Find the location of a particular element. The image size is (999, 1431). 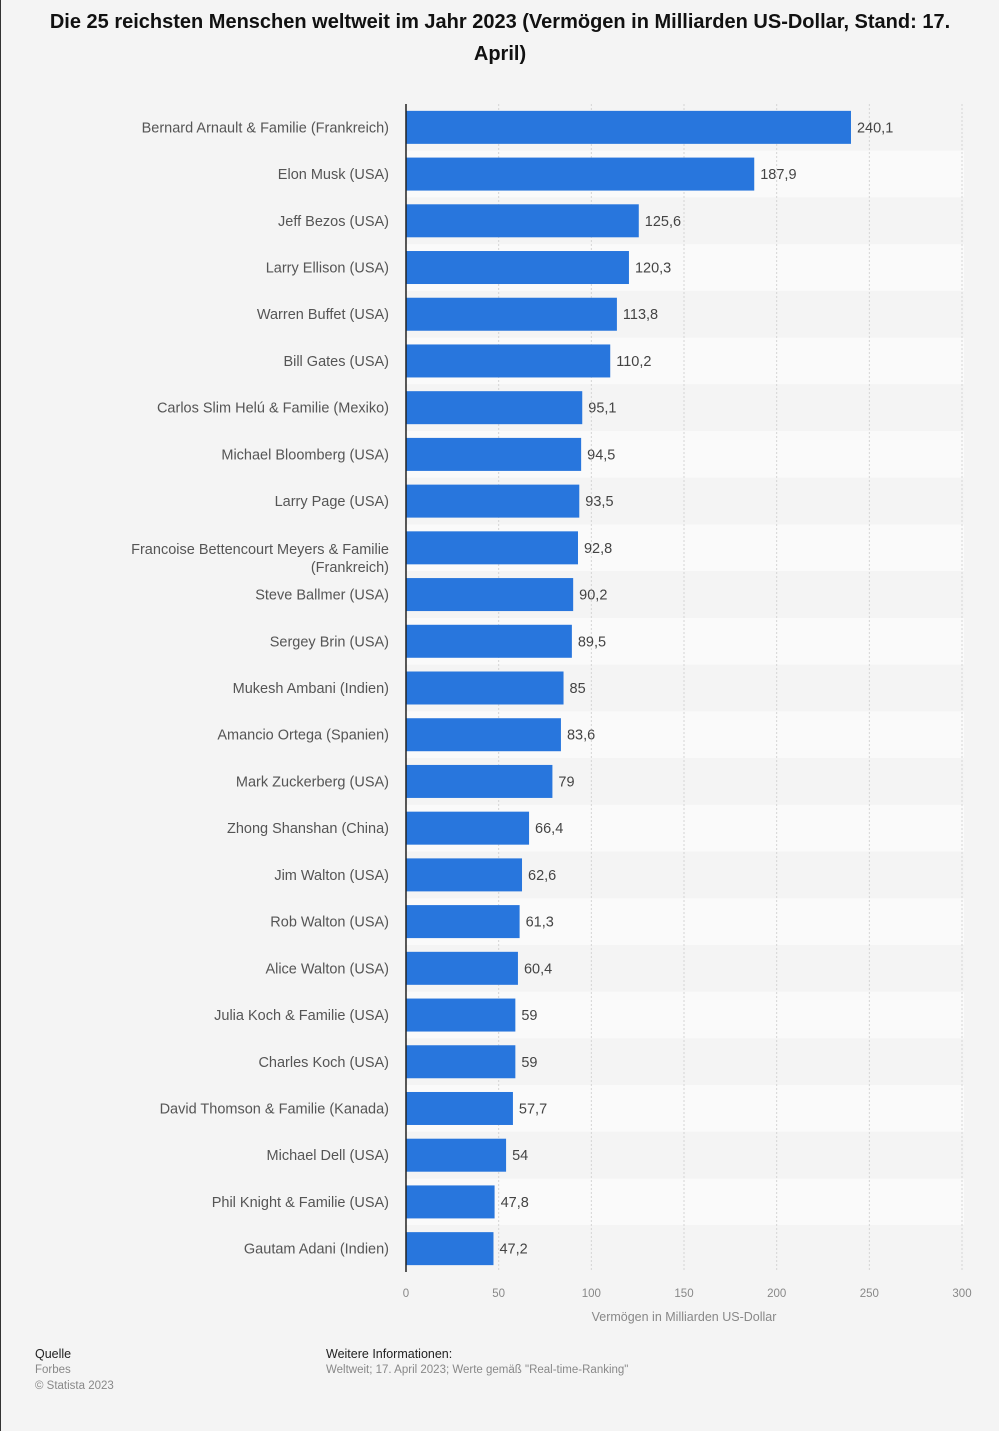

category-label: Jeff Bezos (USA) is located at coordinates (333, 222).